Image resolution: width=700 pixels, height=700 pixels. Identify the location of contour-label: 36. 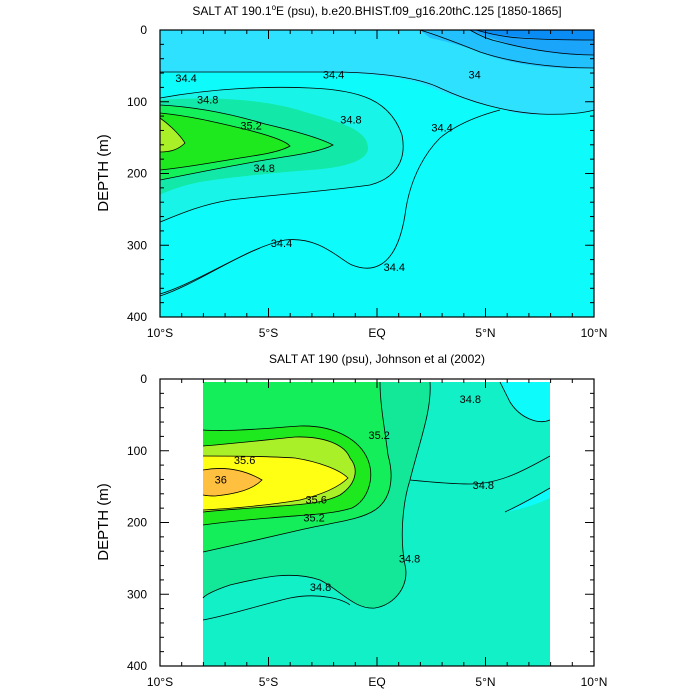
(221, 480).